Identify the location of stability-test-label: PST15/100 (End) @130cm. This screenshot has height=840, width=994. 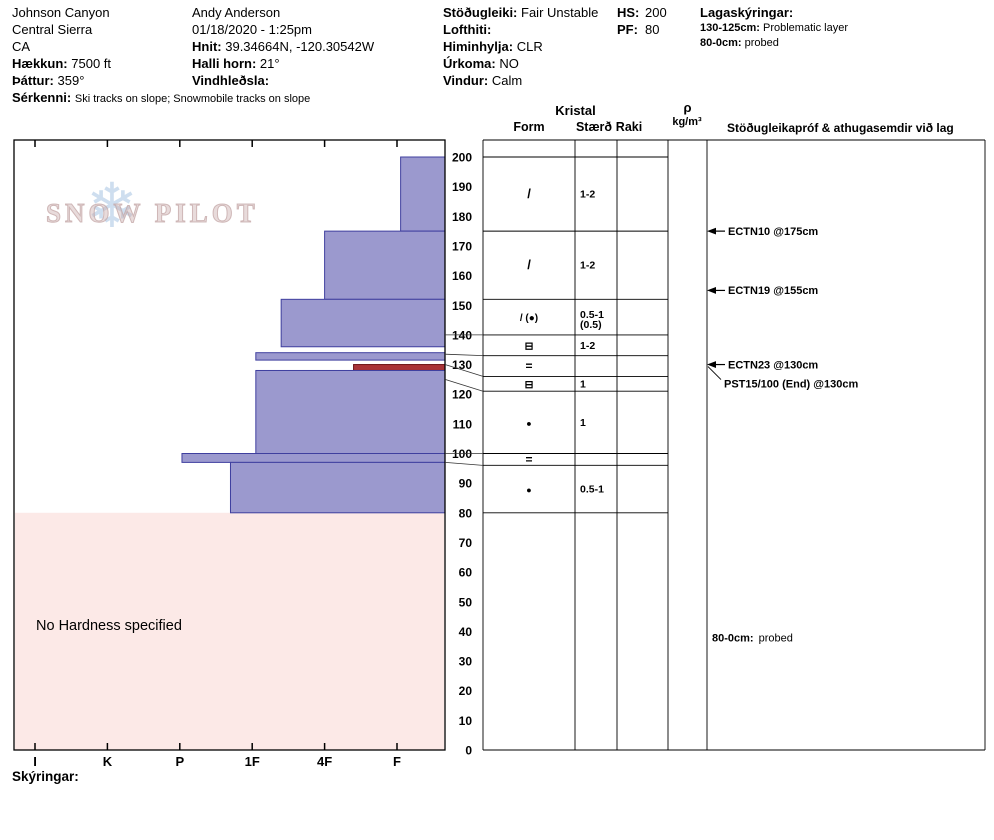
(791, 385).